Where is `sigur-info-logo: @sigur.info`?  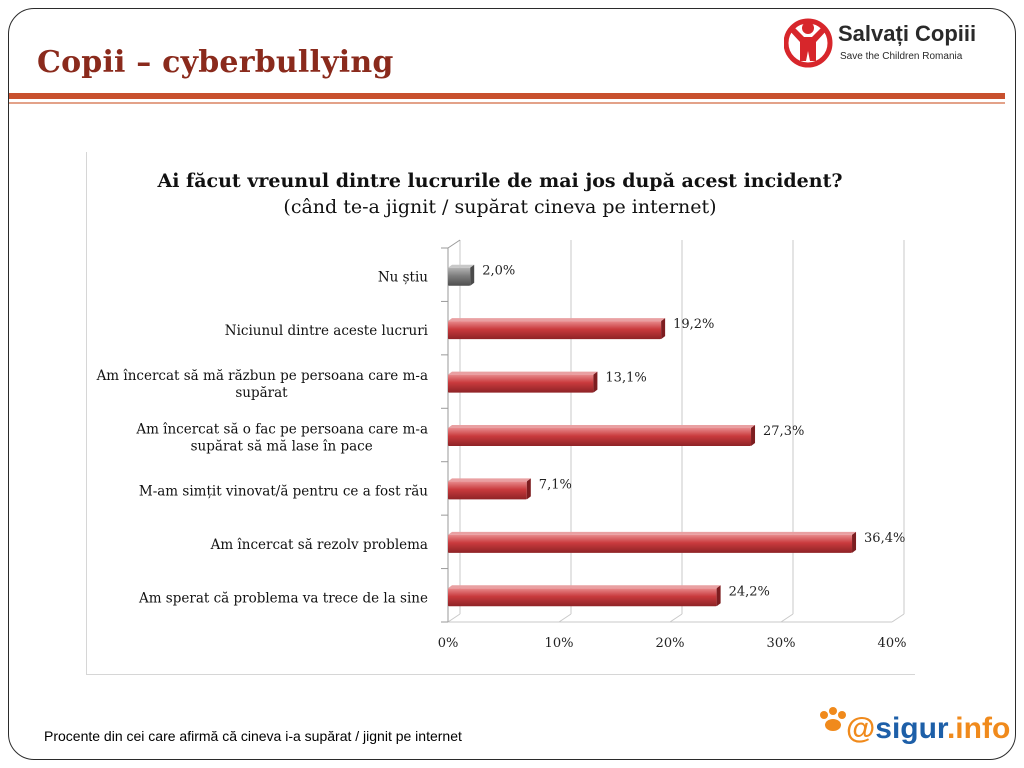
sigur-info-logo: @sigur.info is located at coordinates (913, 730).